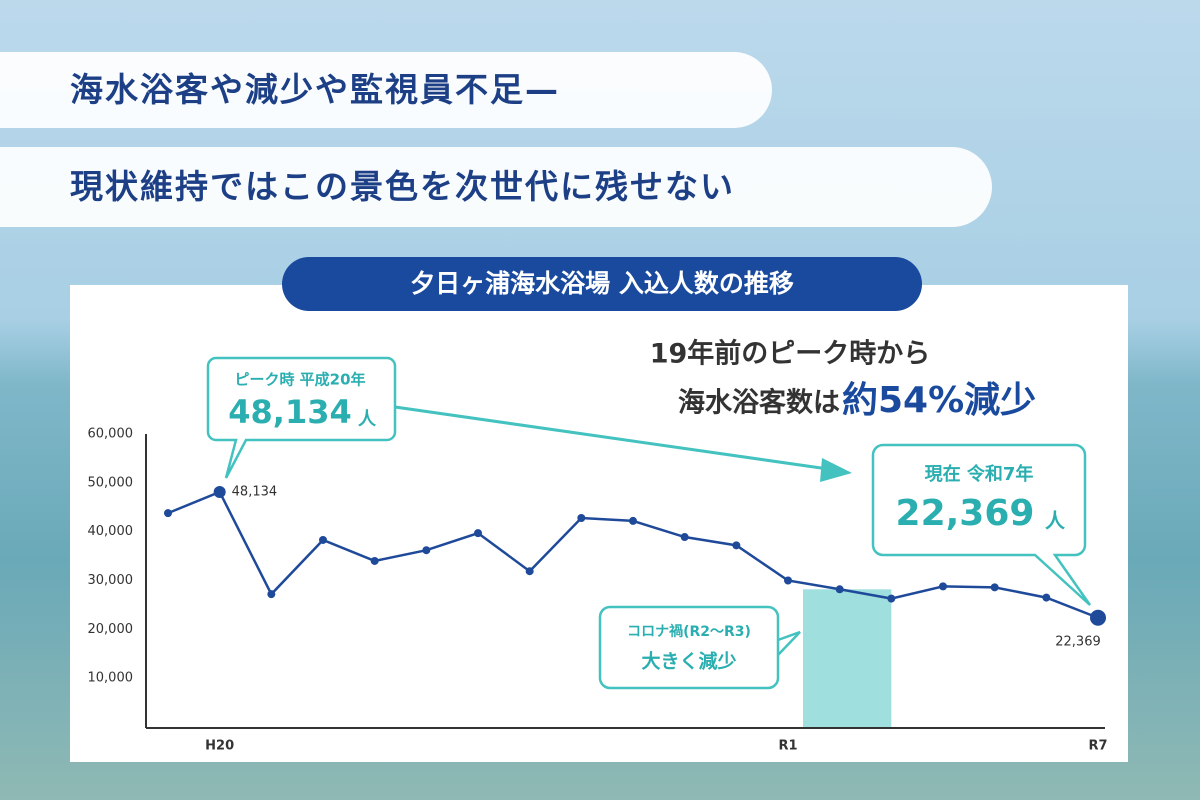 The image size is (1200, 800). What do you see at coordinates (979, 474) in the screenshot?
I see `callout-label: 現在 令和7年` at bounding box center [979, 474].